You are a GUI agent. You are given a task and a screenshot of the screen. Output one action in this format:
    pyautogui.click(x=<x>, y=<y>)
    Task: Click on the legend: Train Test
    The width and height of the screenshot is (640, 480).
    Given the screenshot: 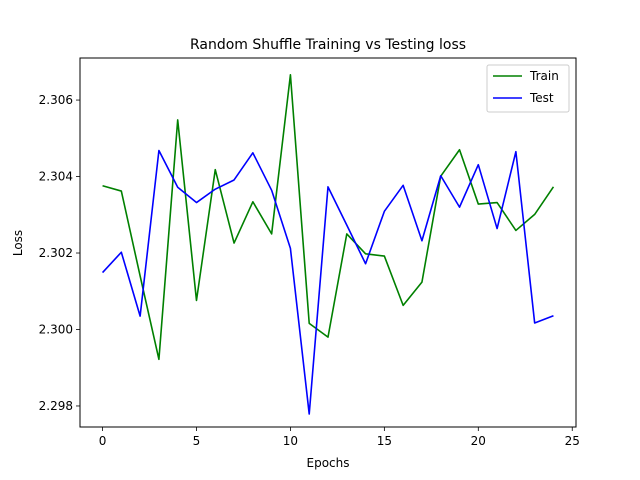 What is the action you would take?
    pyautogui.click(x=528, y=88)
    